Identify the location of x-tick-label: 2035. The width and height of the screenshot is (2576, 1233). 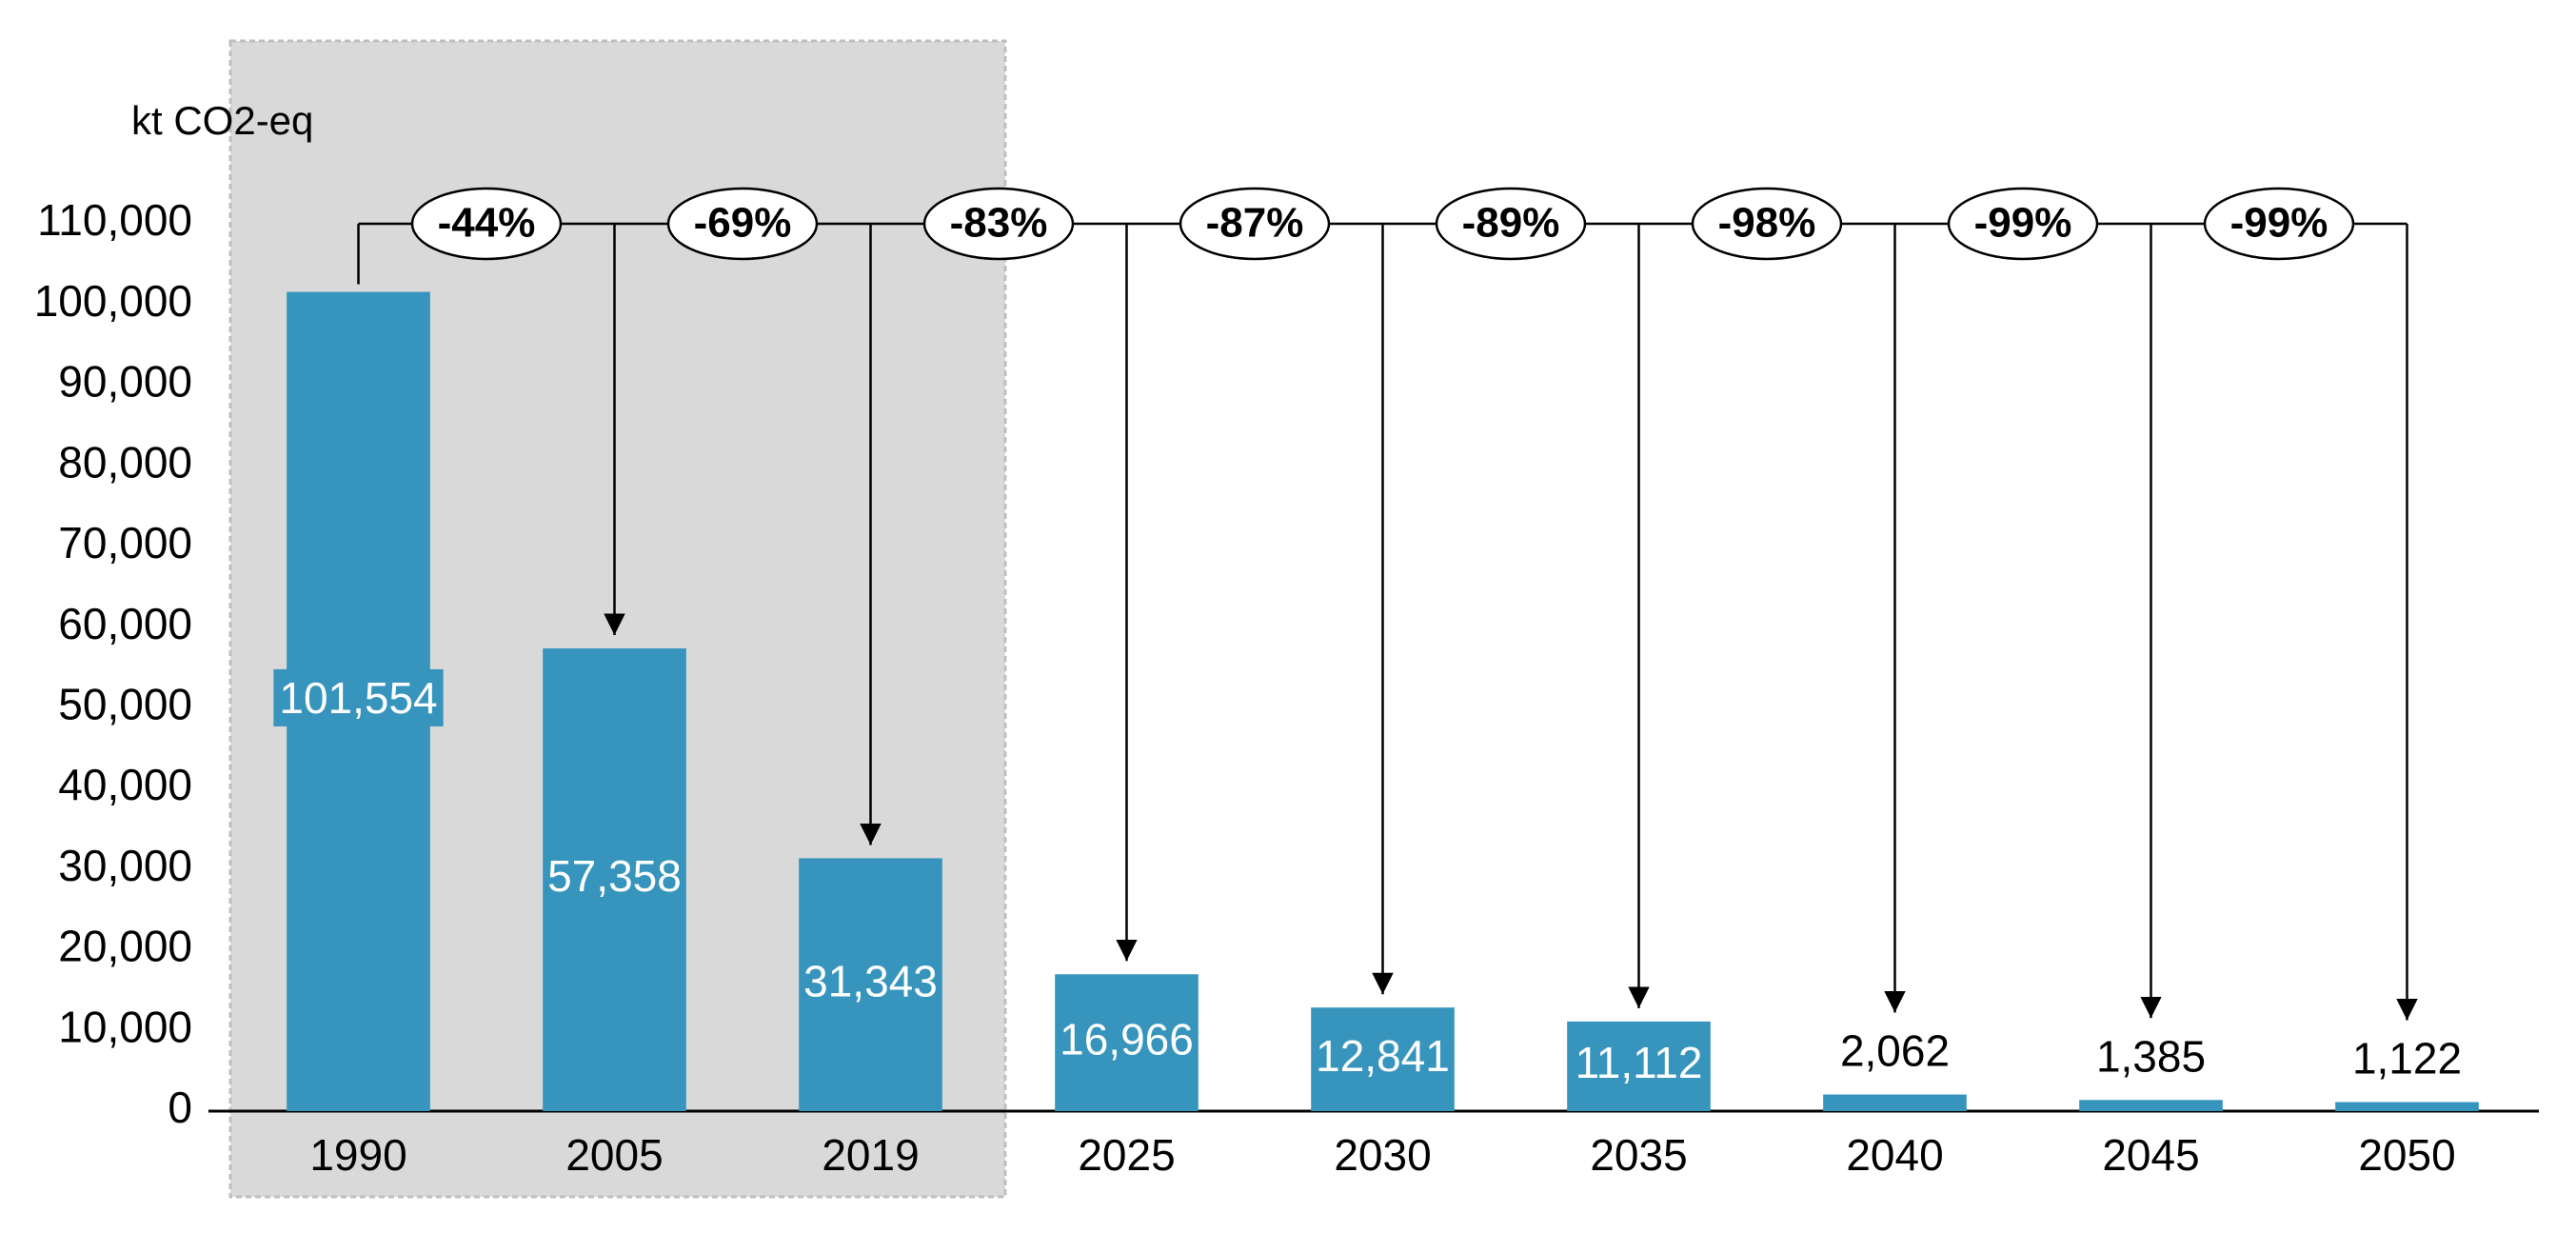
(1638, 1155).